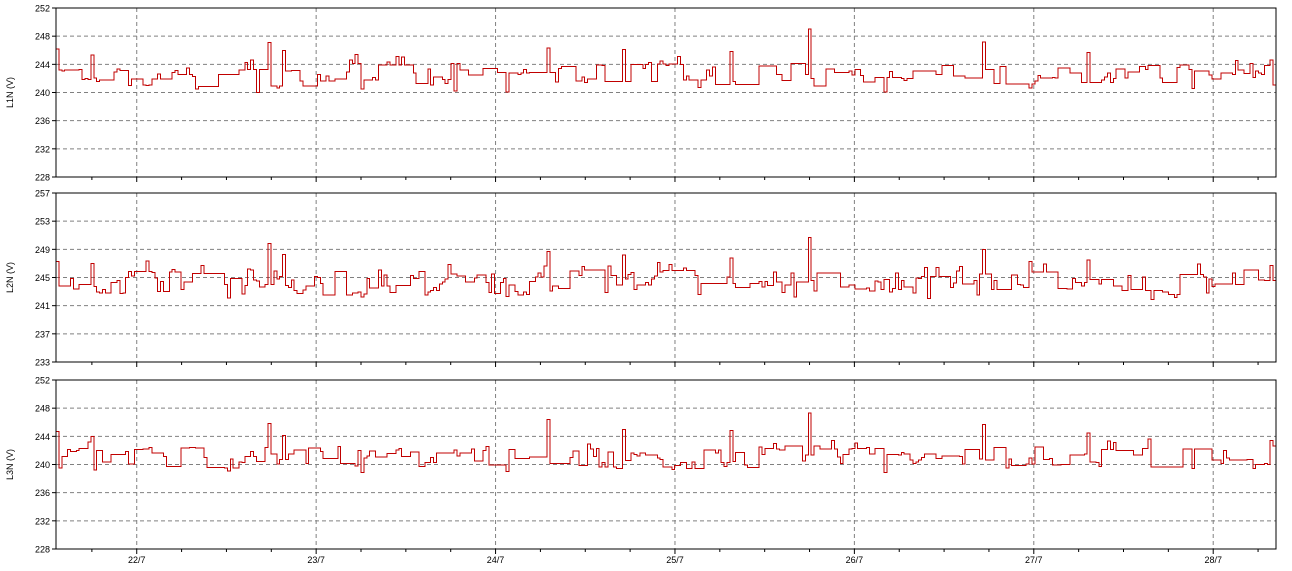  Describe the element at coordinates (42, 278) in the screenshot. I see `y-tick-label: 245` at that location.